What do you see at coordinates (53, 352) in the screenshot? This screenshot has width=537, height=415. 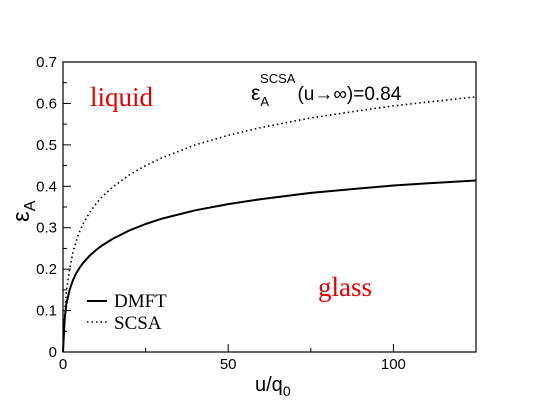 I see `y-tick-label: 0` at bounding box center [53, 352].